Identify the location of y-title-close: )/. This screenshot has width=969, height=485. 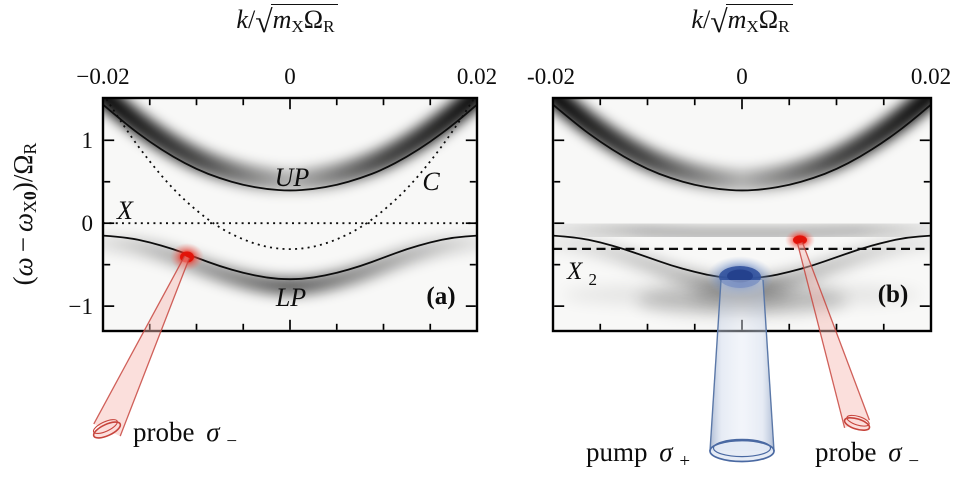
(23, 183).